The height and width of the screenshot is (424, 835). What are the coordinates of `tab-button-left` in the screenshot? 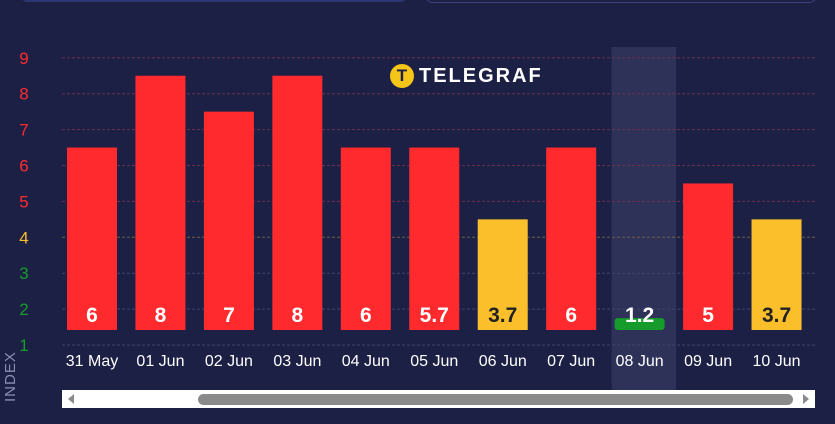 It's located at (214, 1).